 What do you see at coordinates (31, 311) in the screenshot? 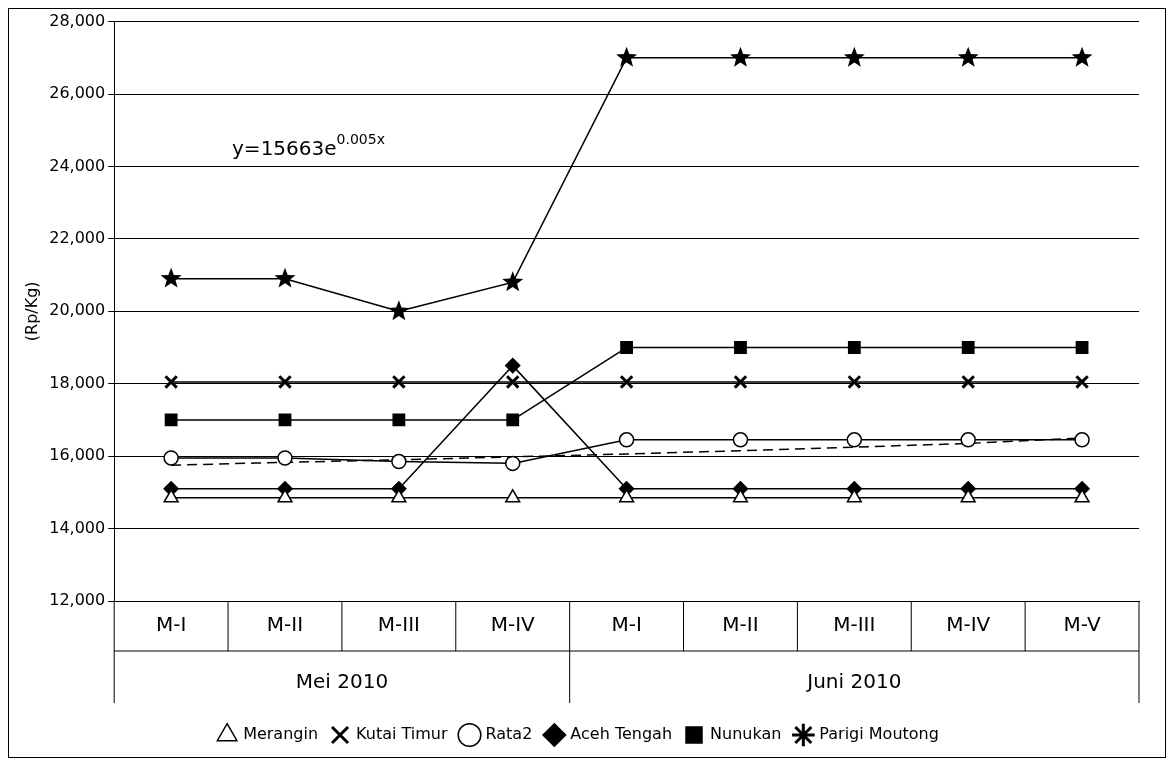
I see `y-axis-title: (Rp/Kg)` at bounding box center [31, 311].